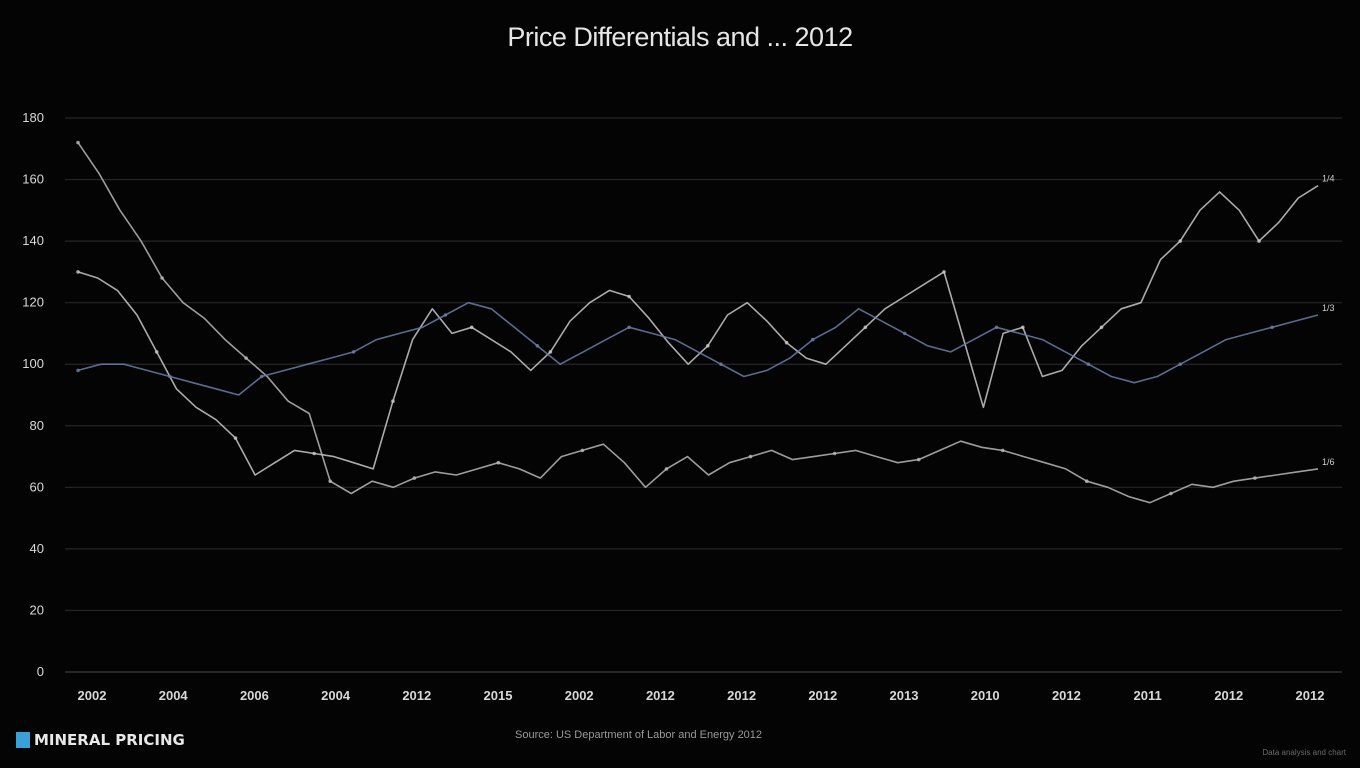  What do you see at coordinates (1328, 179) in the screenshot?
I see `series-end-label: 1/4` at bounding box center [1328, 179].